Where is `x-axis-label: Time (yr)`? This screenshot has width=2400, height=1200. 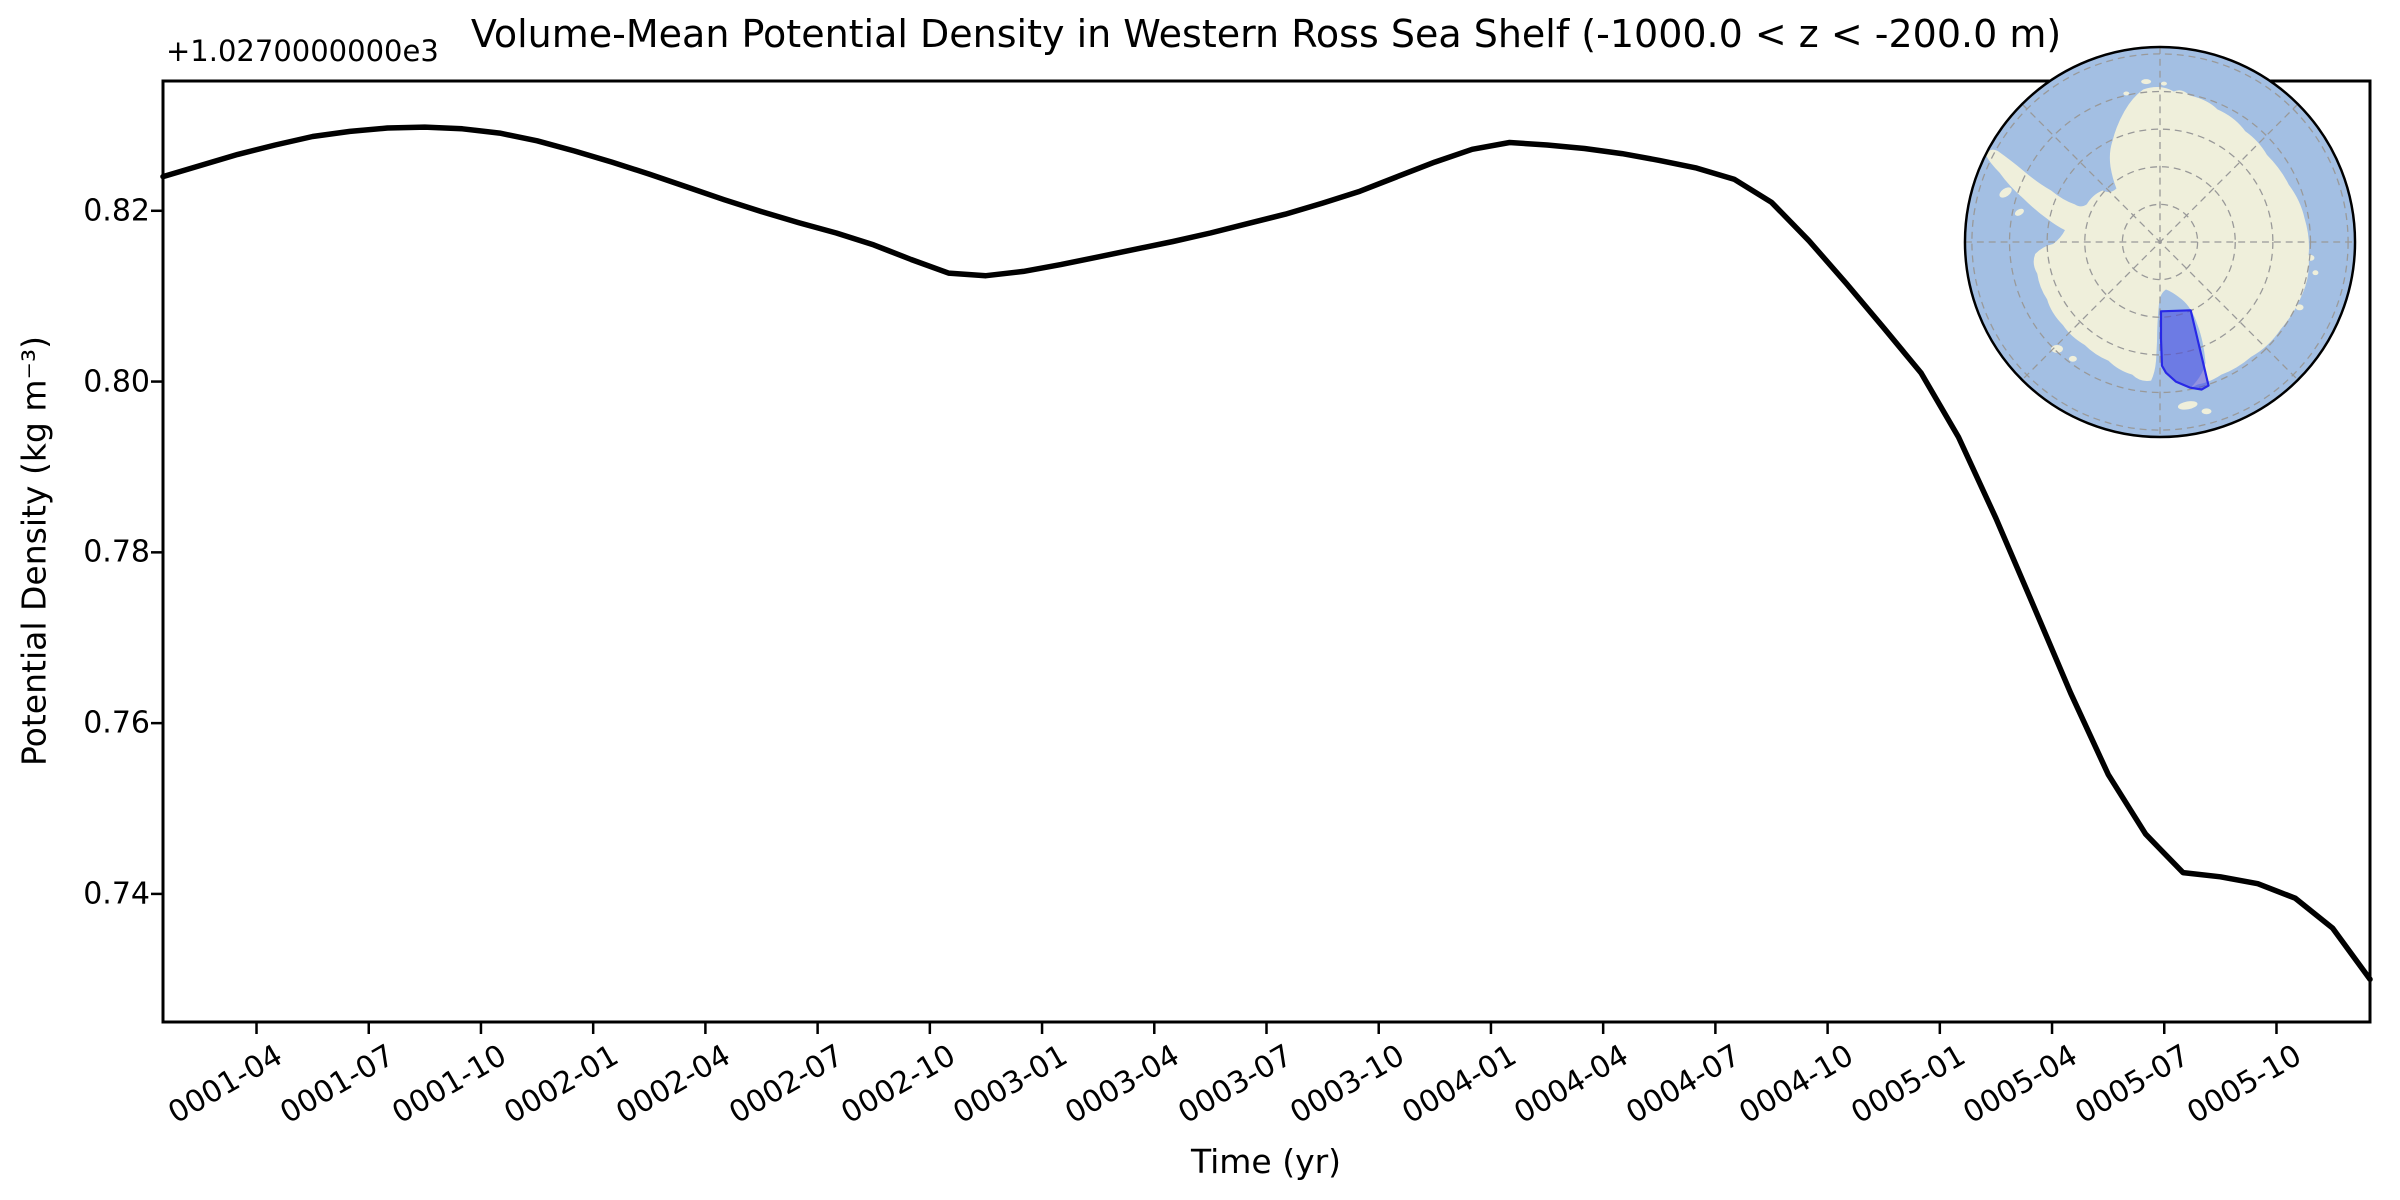 x-axis-label: Time (yr) is located at coordinates (1266, 1161).